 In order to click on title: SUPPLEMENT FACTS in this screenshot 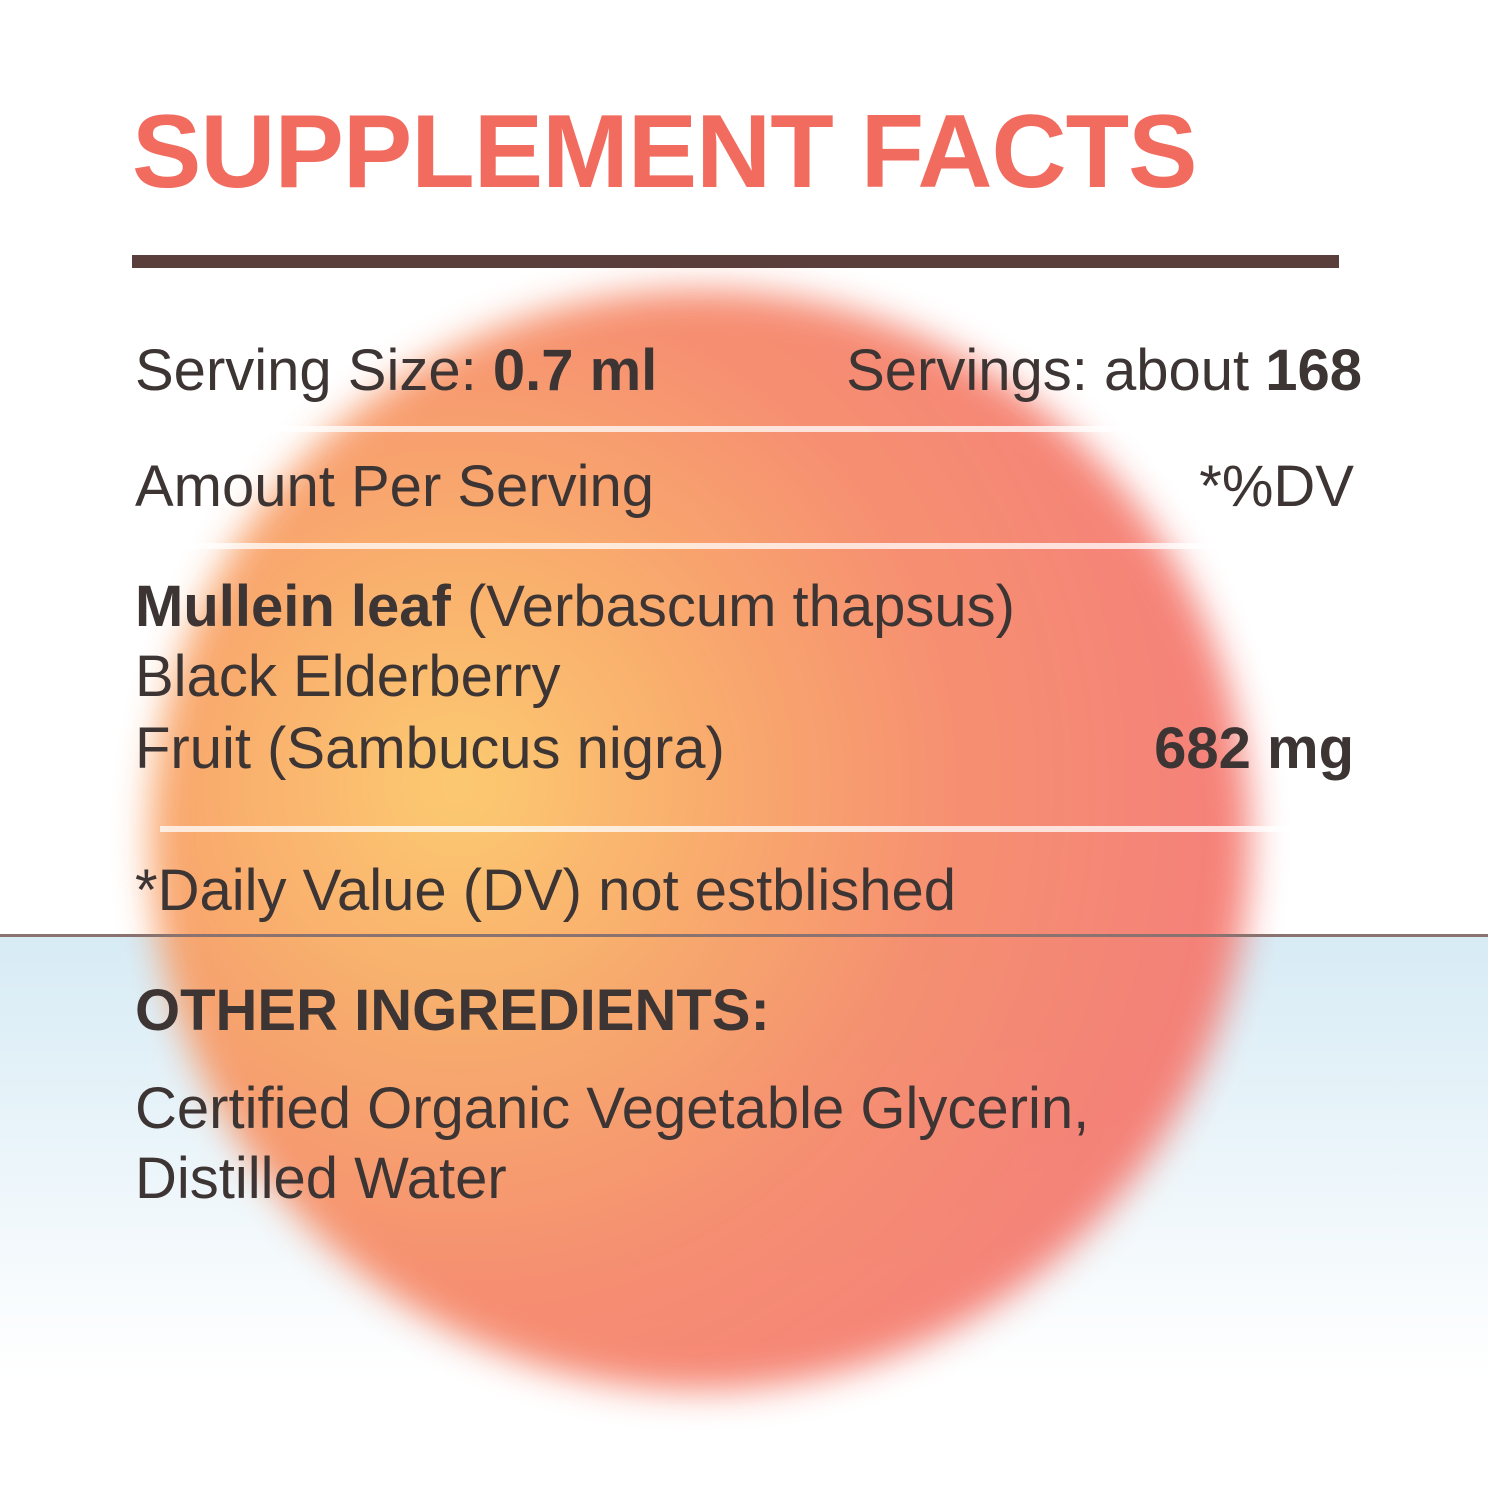, I will do `click(665, 152)`.